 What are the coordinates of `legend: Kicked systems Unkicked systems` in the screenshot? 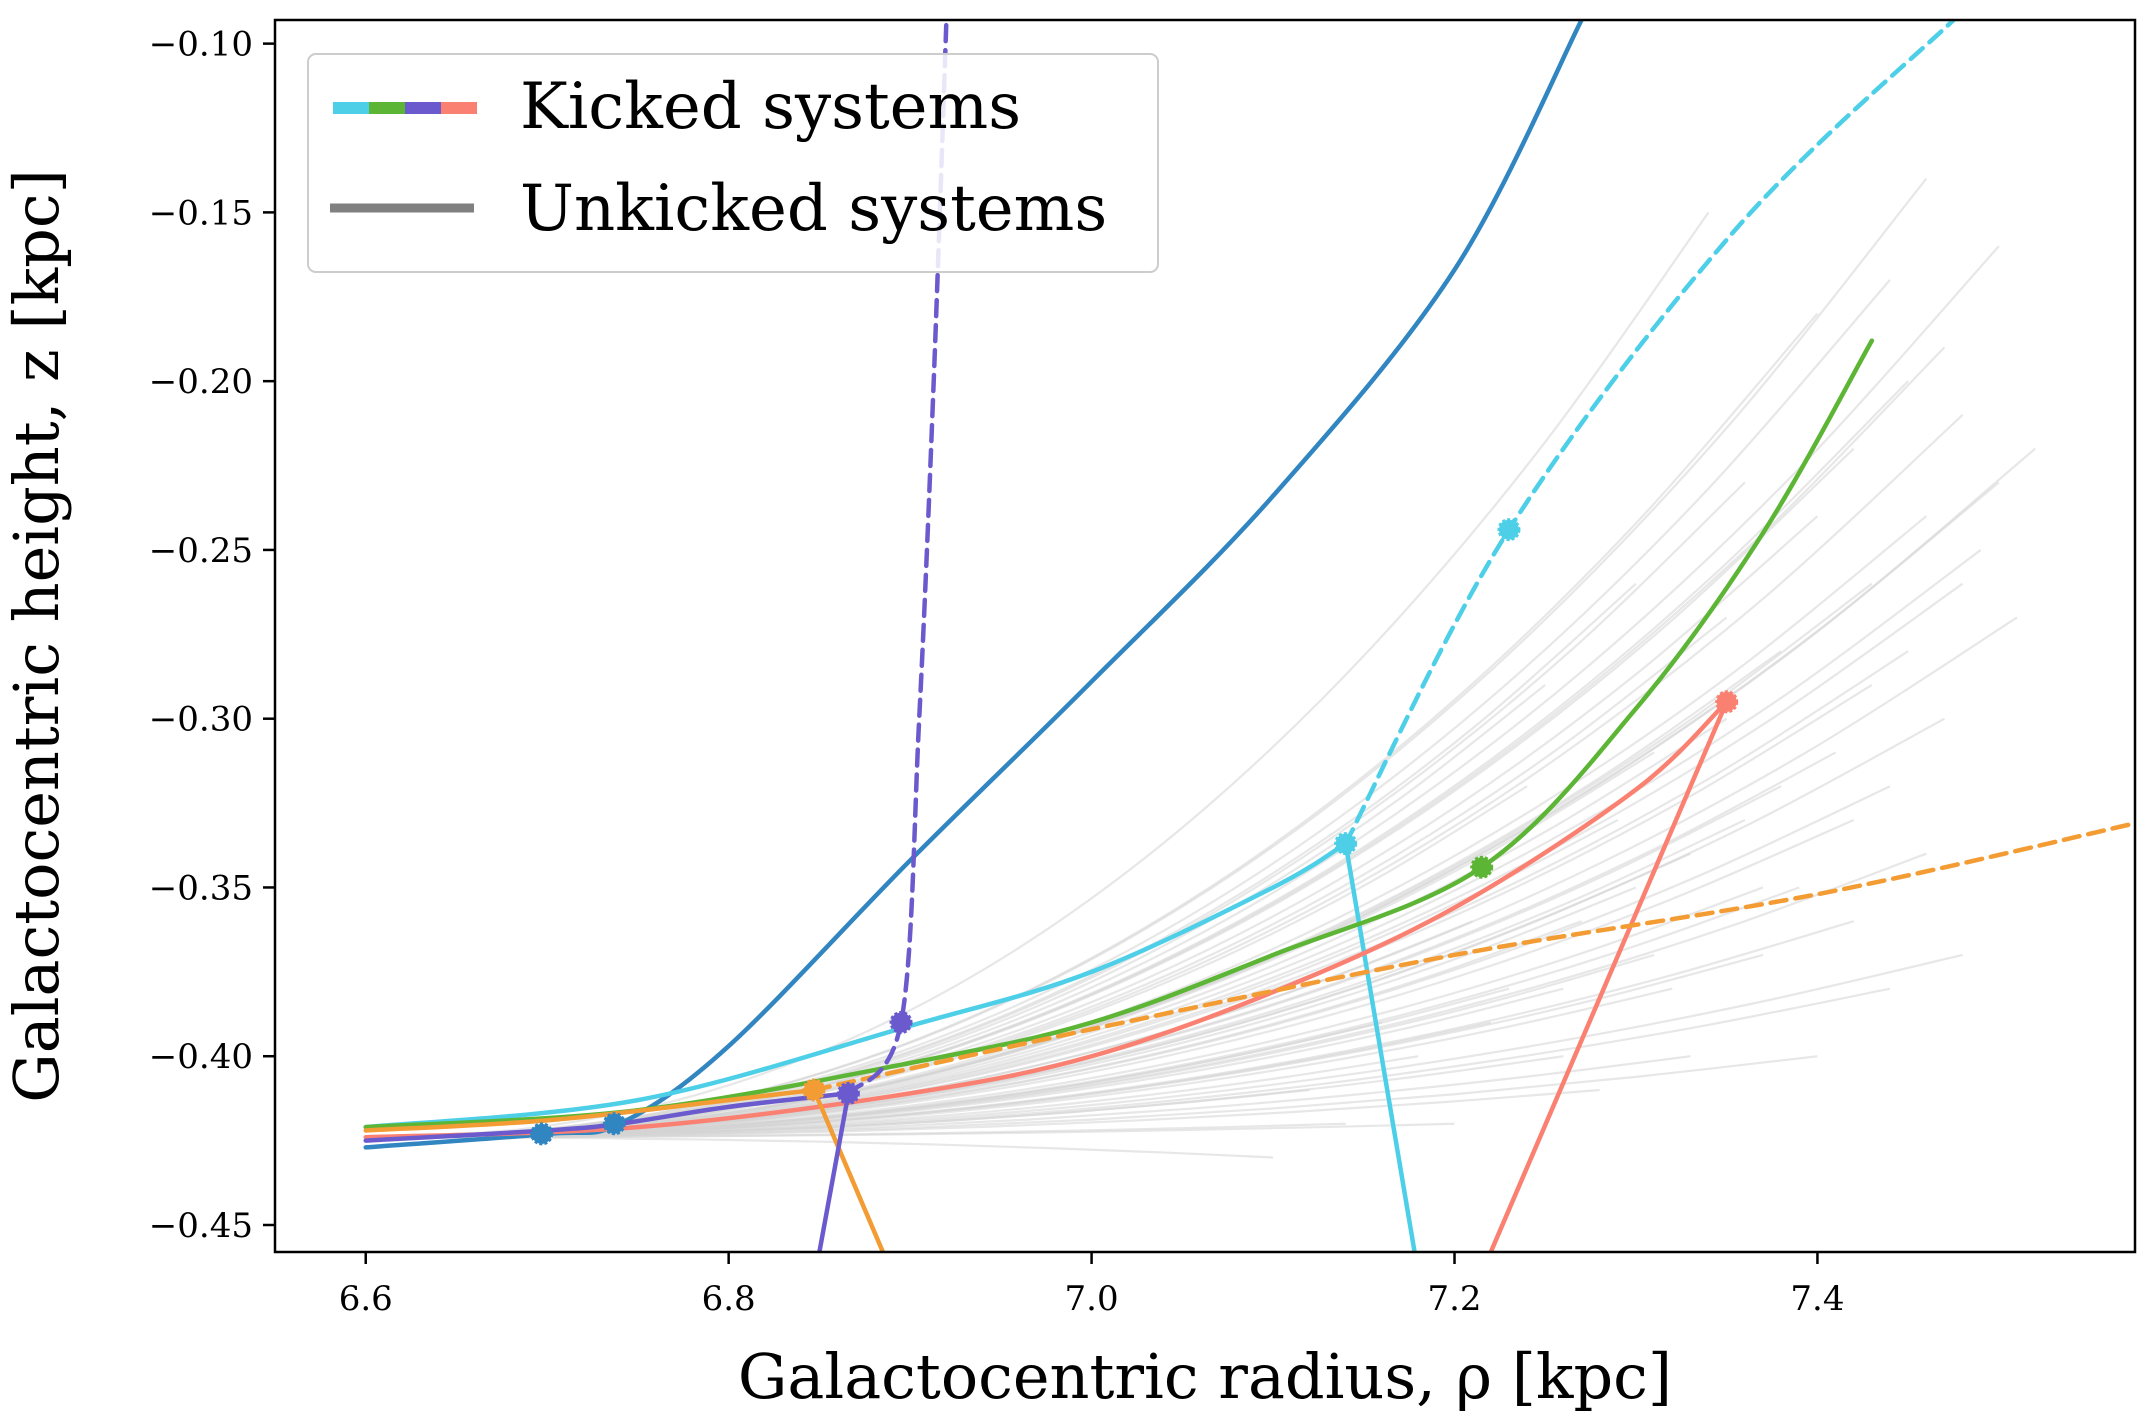 It's located at (733, 163).